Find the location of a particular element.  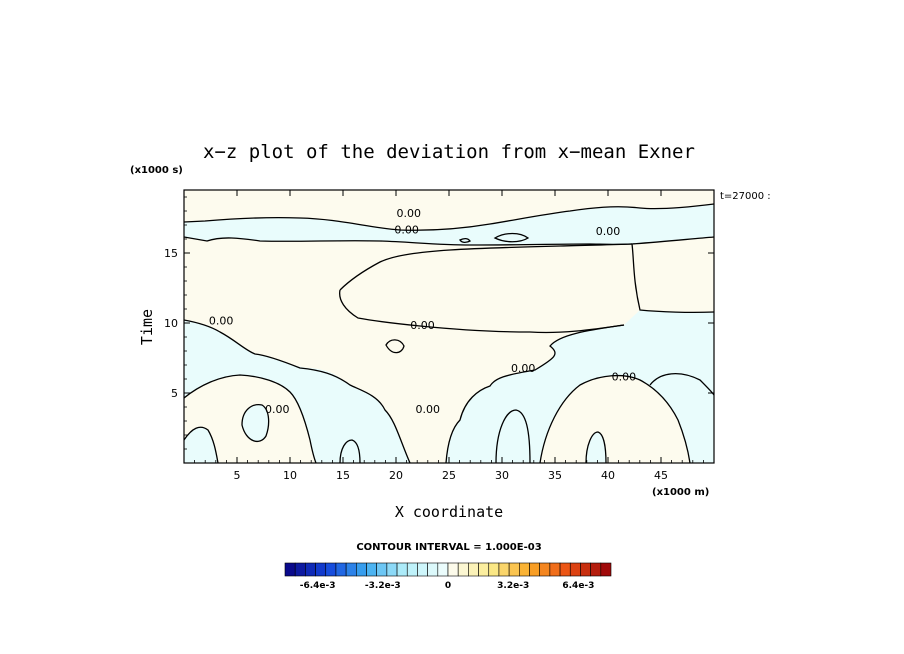

y-axis-label: Time is located at coordinates (147, 327).